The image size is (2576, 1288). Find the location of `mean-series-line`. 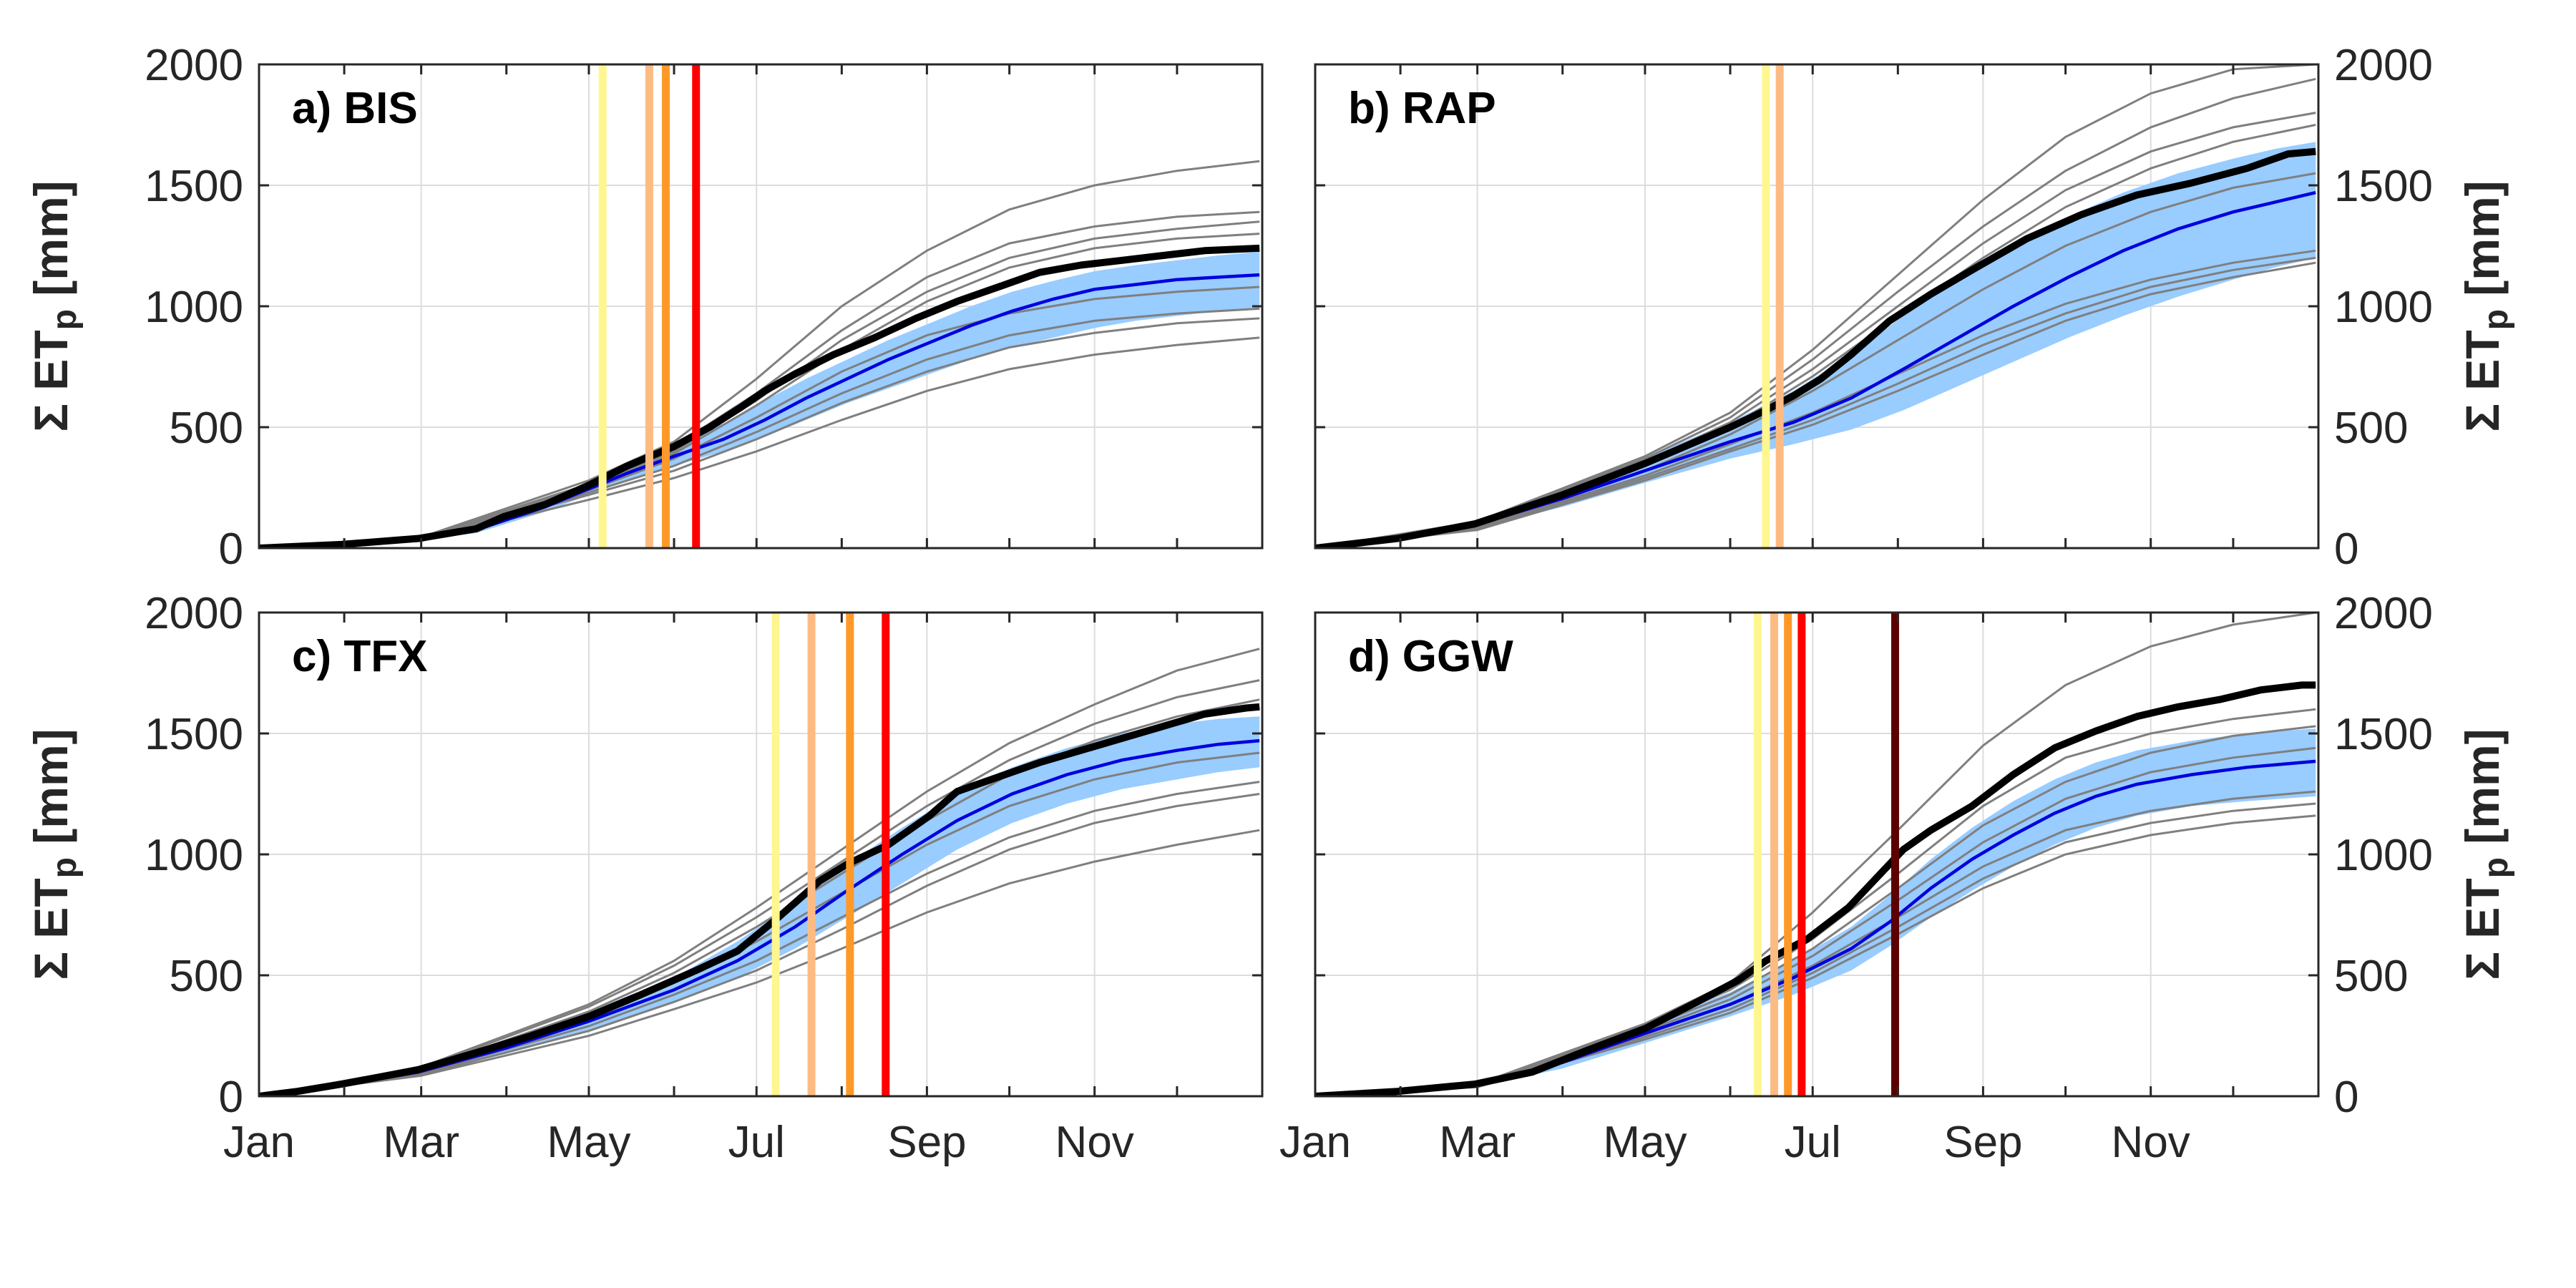

mean-series-line is located at coordinates (759, 410).